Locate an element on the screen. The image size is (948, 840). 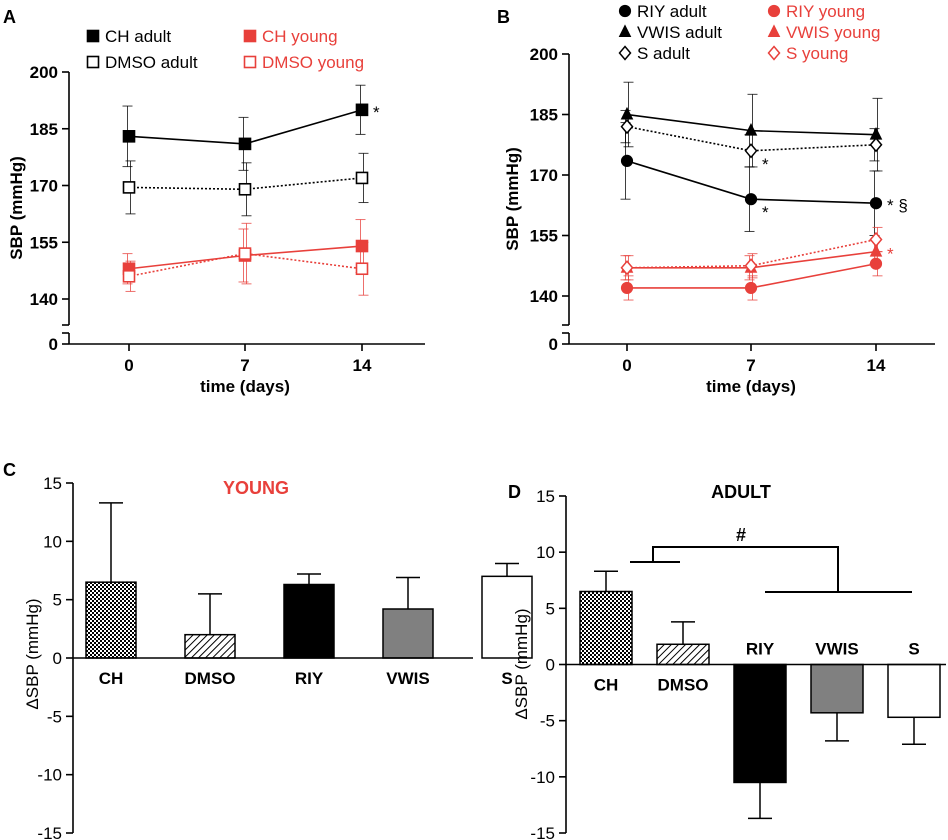
significance-marker: # is located at coordinates (741, 535).